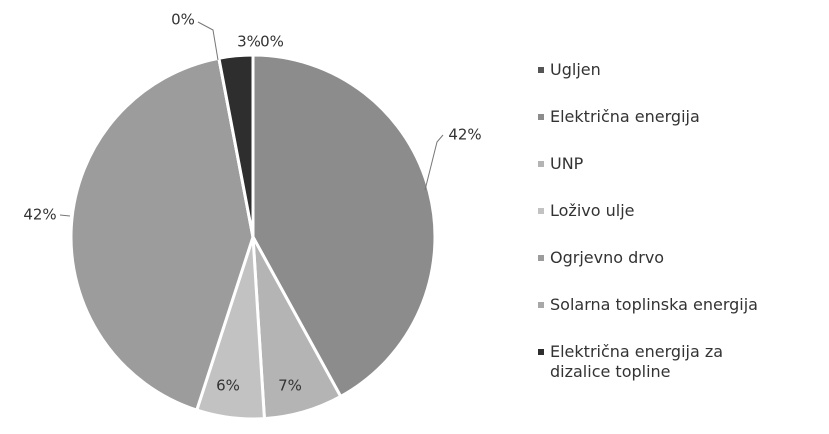 This screenshot has width=829, height=434. I want to click on legend-item: Električna energija, so click(680, 117).